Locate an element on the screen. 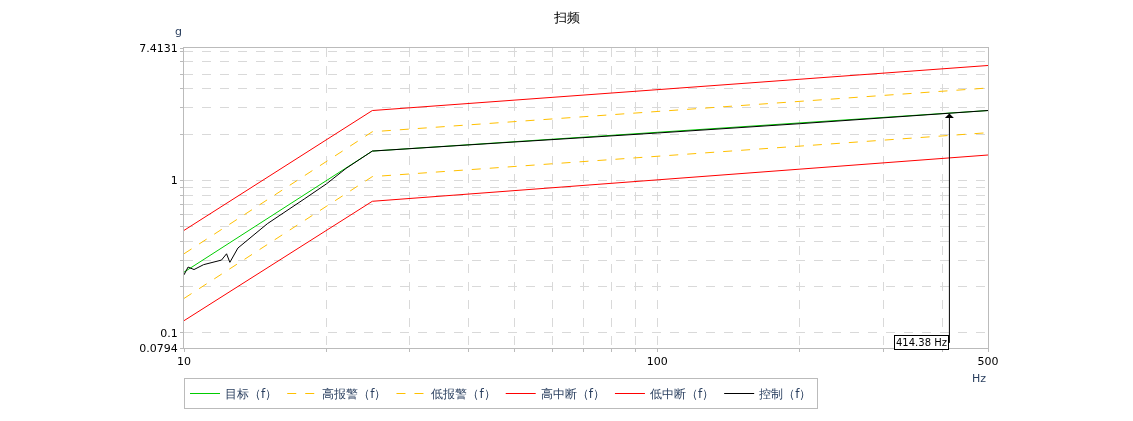  legend-label: 高中断（f） is located at coordinates (572, 394).